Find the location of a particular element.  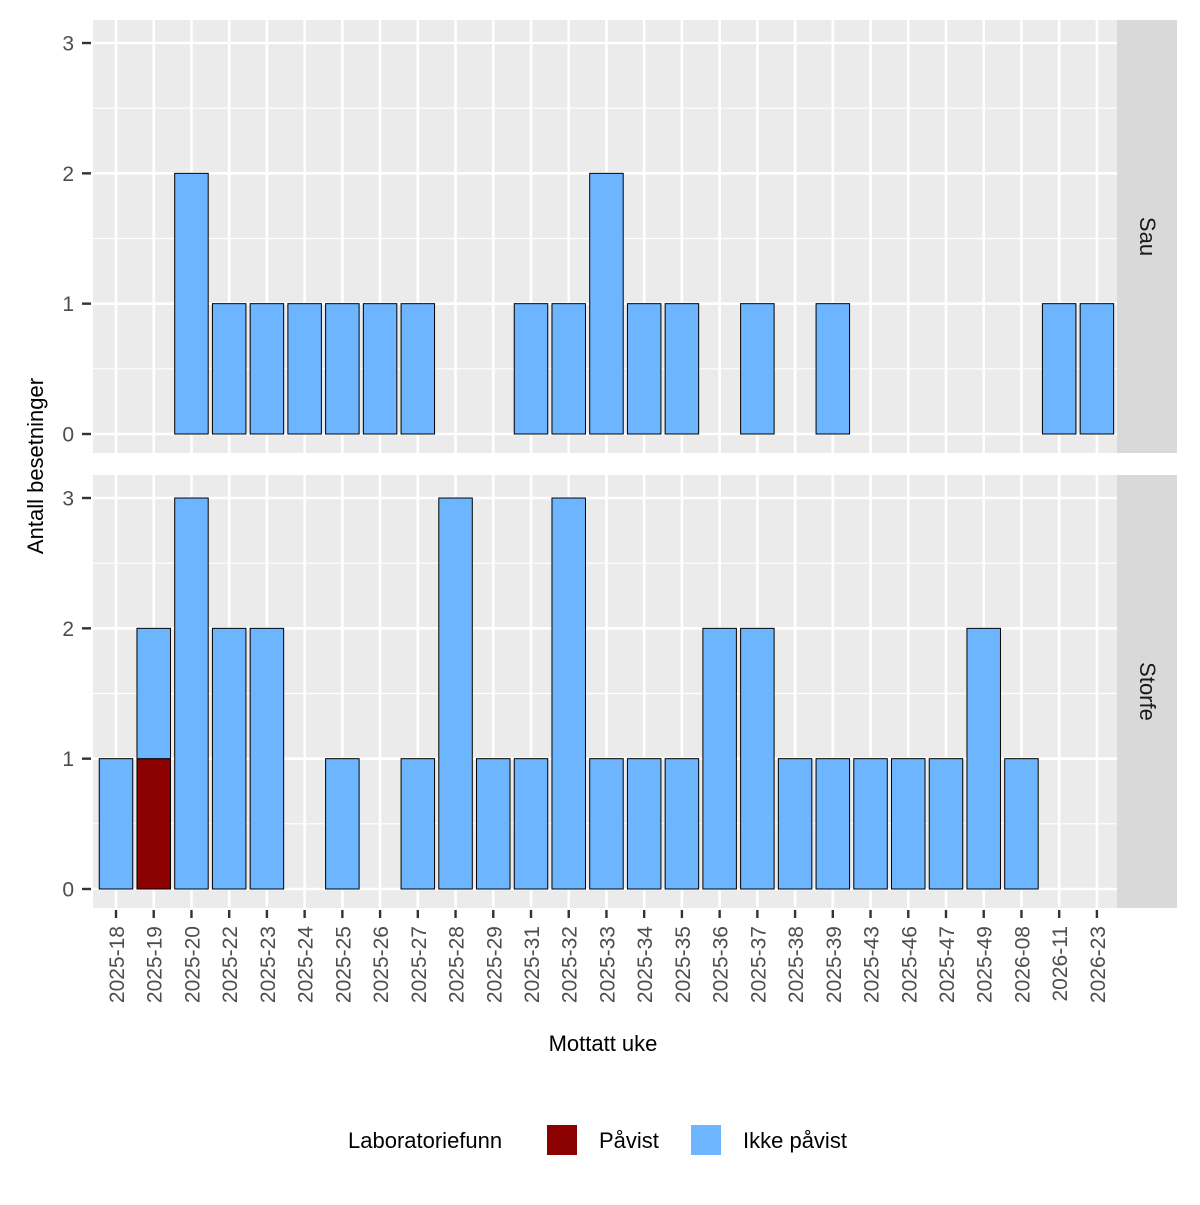

x-axis-title: Mottatt uke is located at coordinates (603, 1043).